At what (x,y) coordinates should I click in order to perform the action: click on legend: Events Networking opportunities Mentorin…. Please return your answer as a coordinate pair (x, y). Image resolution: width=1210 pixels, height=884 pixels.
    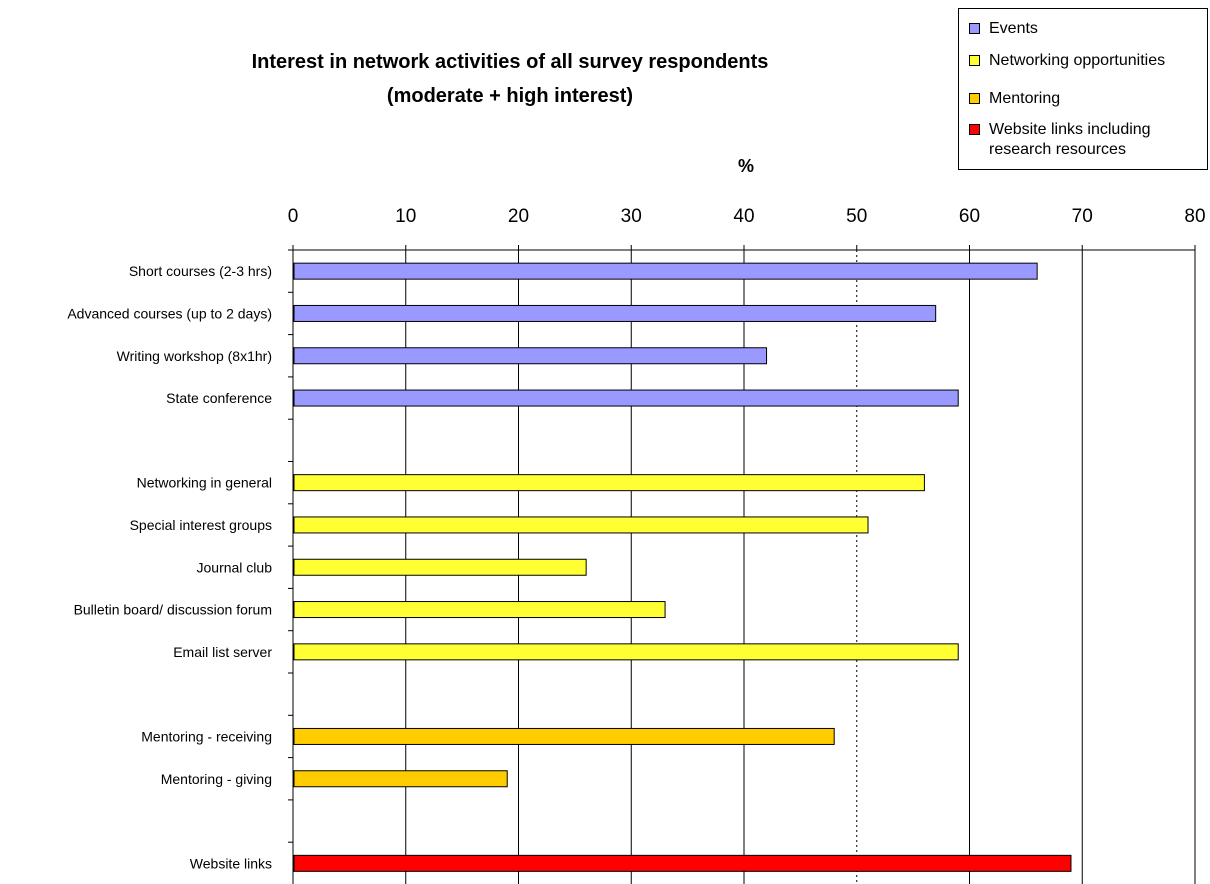
    Looking at the image, I should click on (1083, 89).